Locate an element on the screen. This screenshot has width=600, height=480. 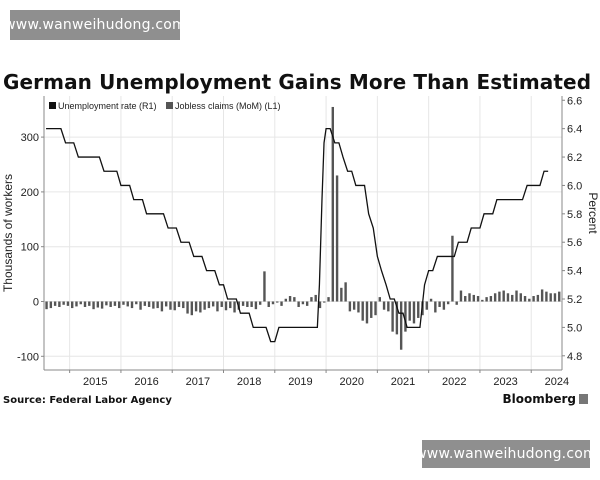
x-tick-label: 2020 is located at coordinates (351, 382).